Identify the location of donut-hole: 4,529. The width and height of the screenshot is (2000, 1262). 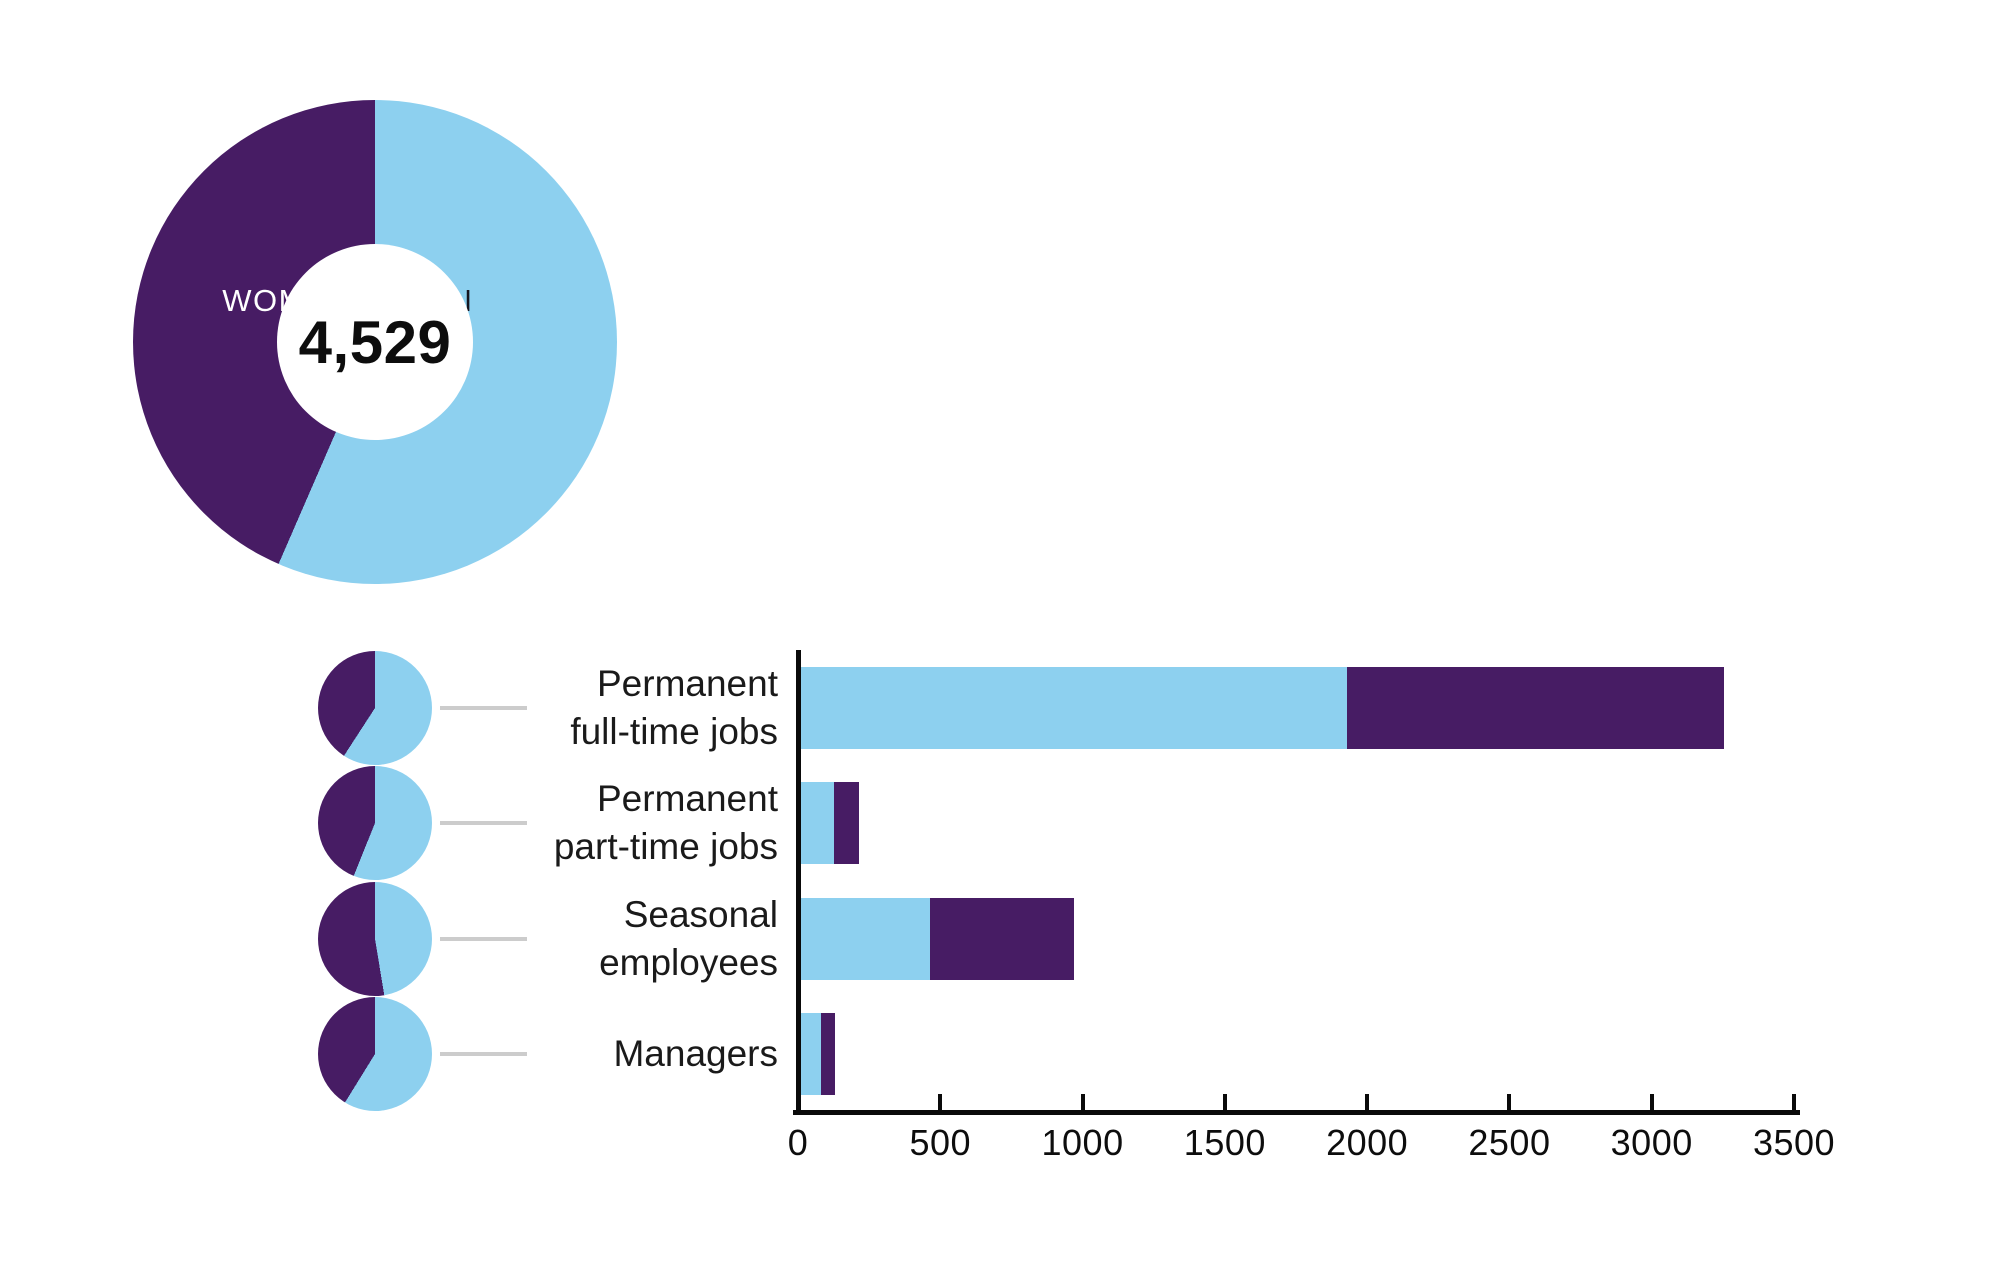
(375, 342).